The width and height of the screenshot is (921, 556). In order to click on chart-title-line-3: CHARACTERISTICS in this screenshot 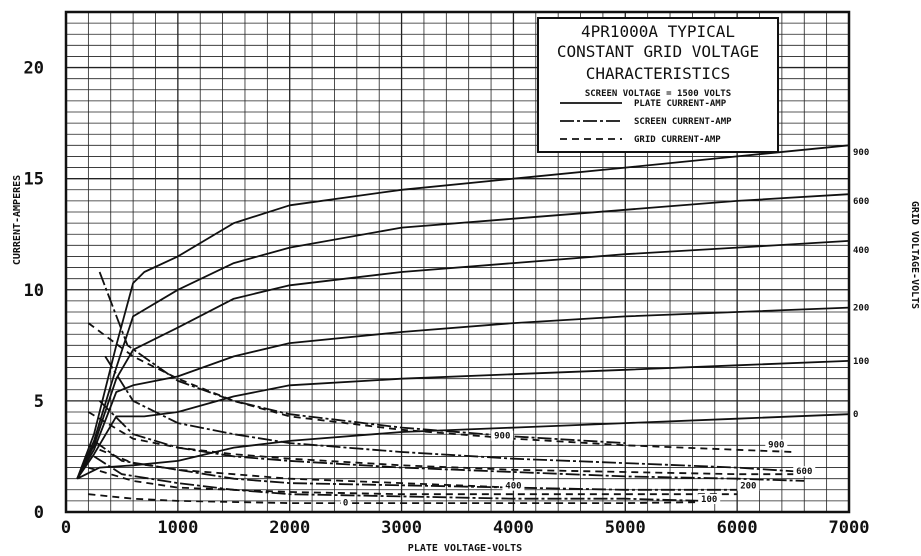, I will do `click(658, 73)`.